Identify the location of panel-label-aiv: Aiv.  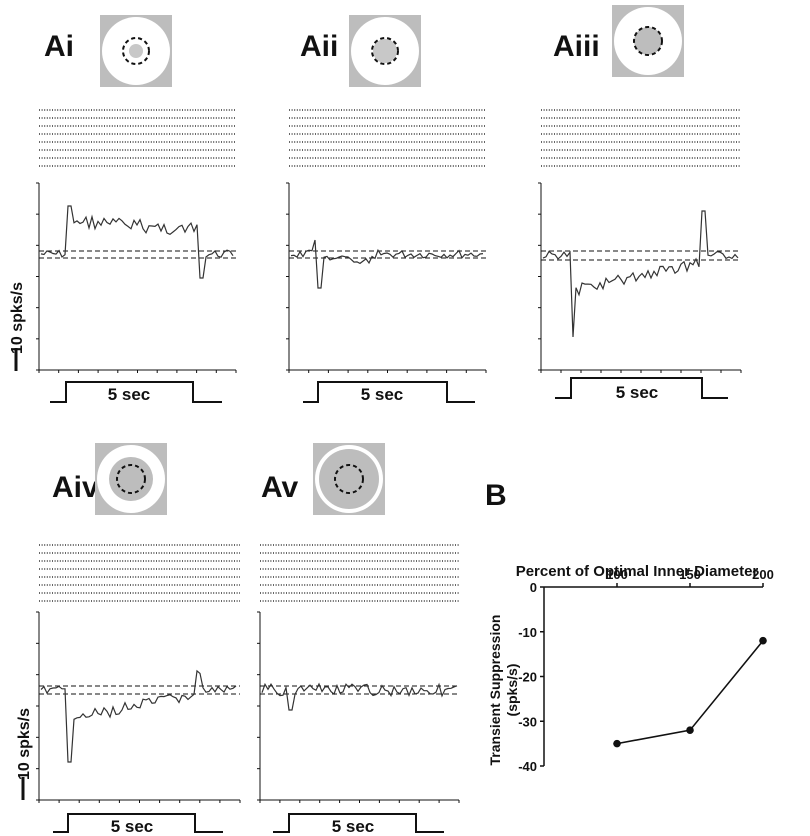
(75, 487).